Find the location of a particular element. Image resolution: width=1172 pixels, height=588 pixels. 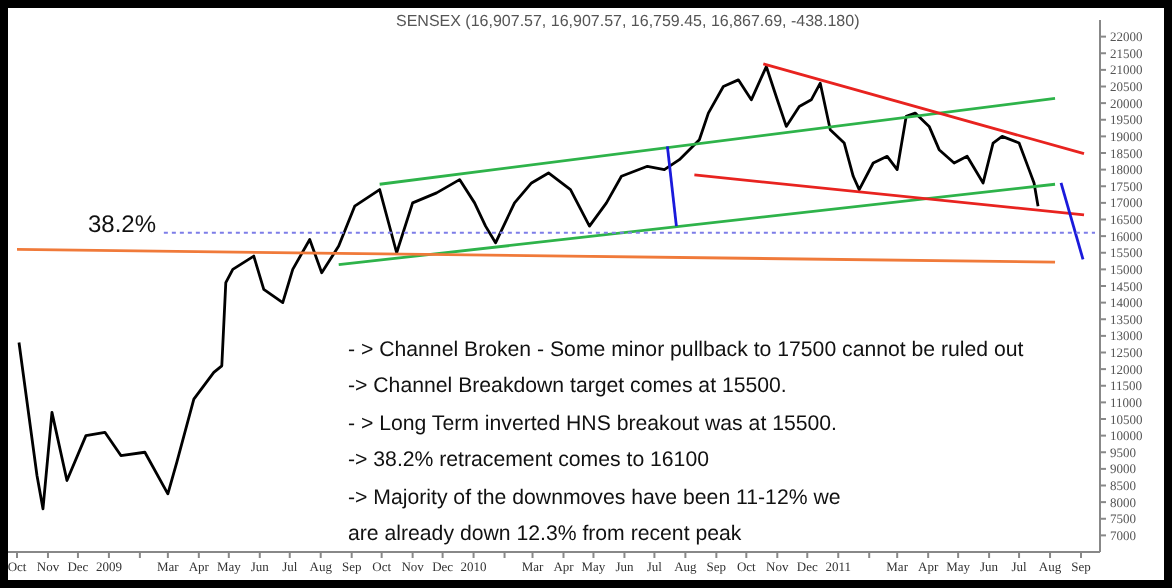

annotation: - > Long Term inverted HNS breakout was at 15500. is located at coordinates (593, 424).